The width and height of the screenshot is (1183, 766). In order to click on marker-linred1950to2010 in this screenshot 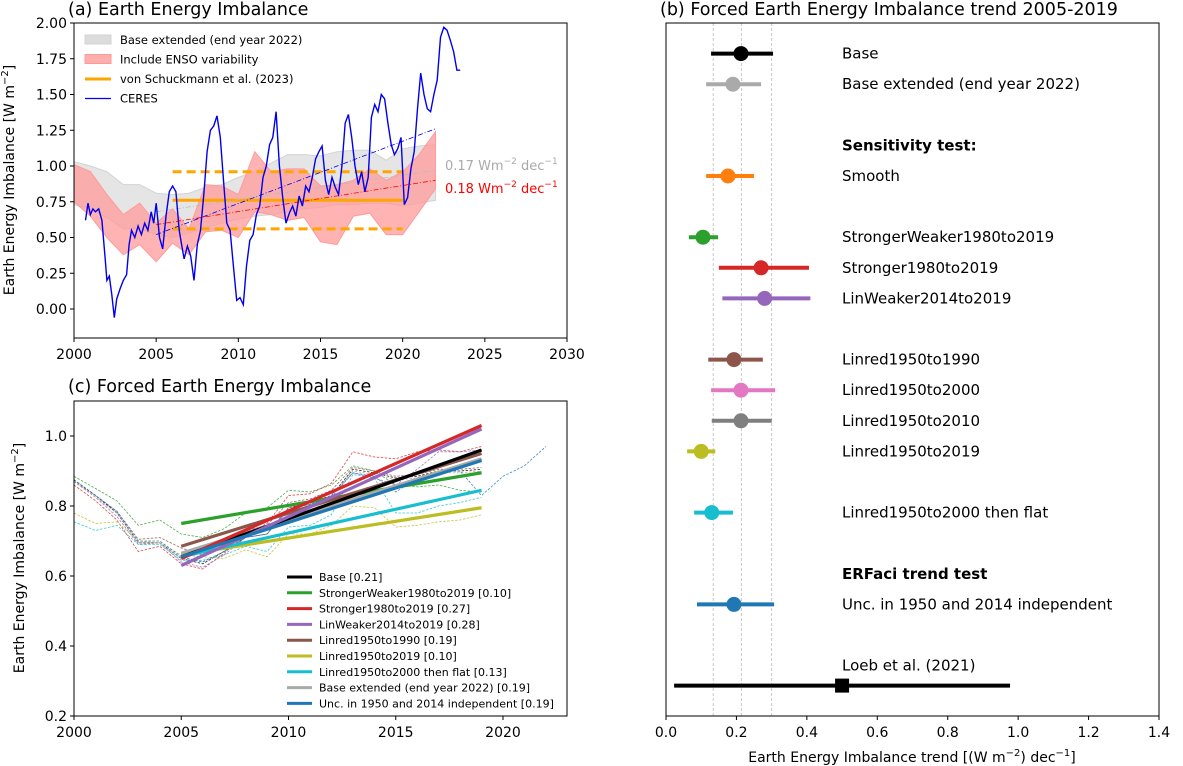, I will do `click(741, 421)`.